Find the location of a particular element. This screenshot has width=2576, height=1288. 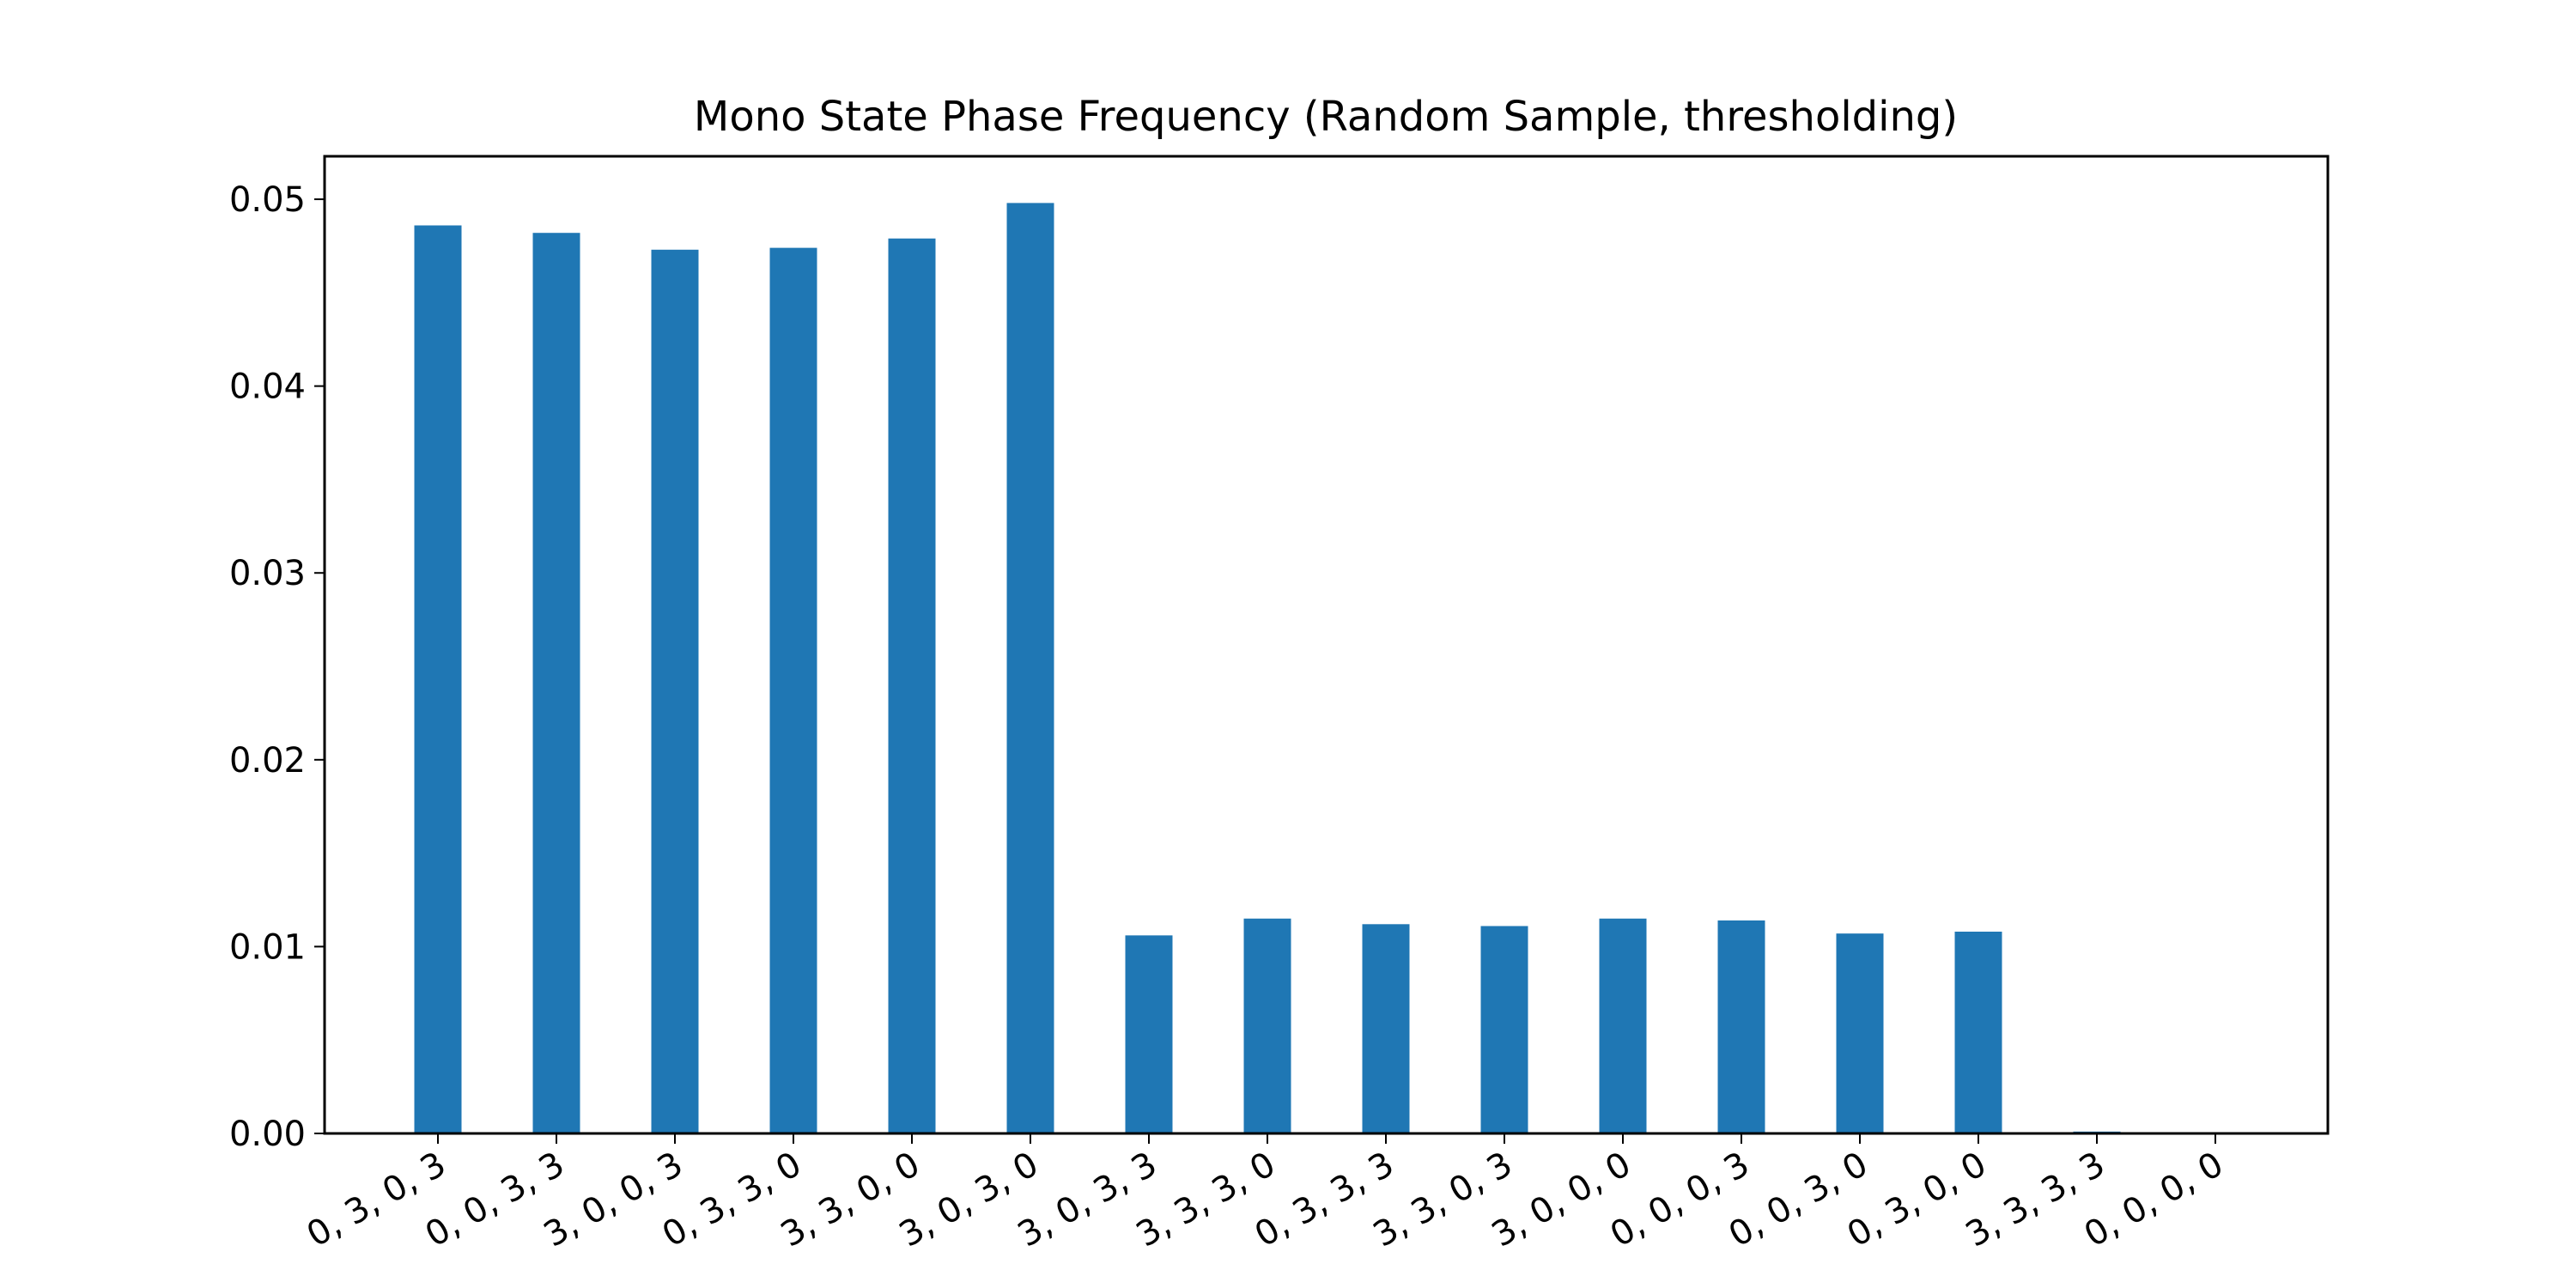

y-axis: 0.00 0.01 0.02 0.03 0.04 0.05 is located at coordinates (277, 667).